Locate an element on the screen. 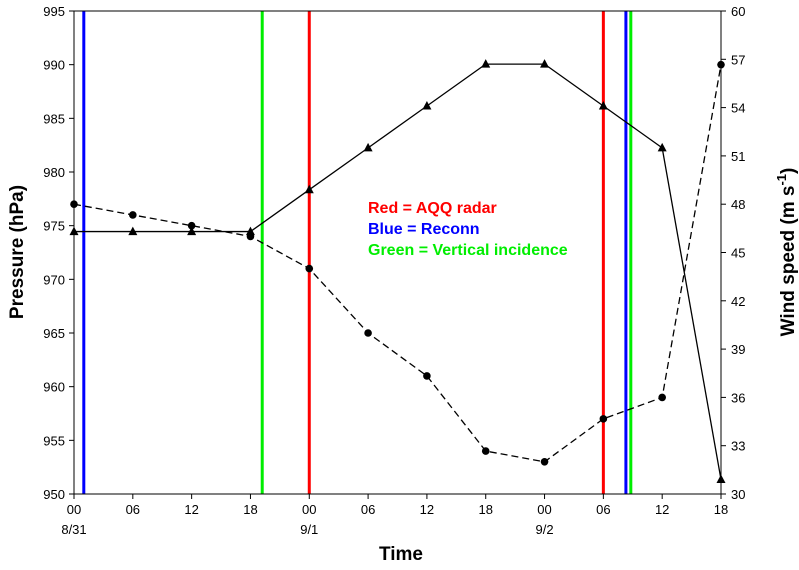 The image size is (799, 570). y-right-tick-label: 60 is located at coordinates (738, 11).